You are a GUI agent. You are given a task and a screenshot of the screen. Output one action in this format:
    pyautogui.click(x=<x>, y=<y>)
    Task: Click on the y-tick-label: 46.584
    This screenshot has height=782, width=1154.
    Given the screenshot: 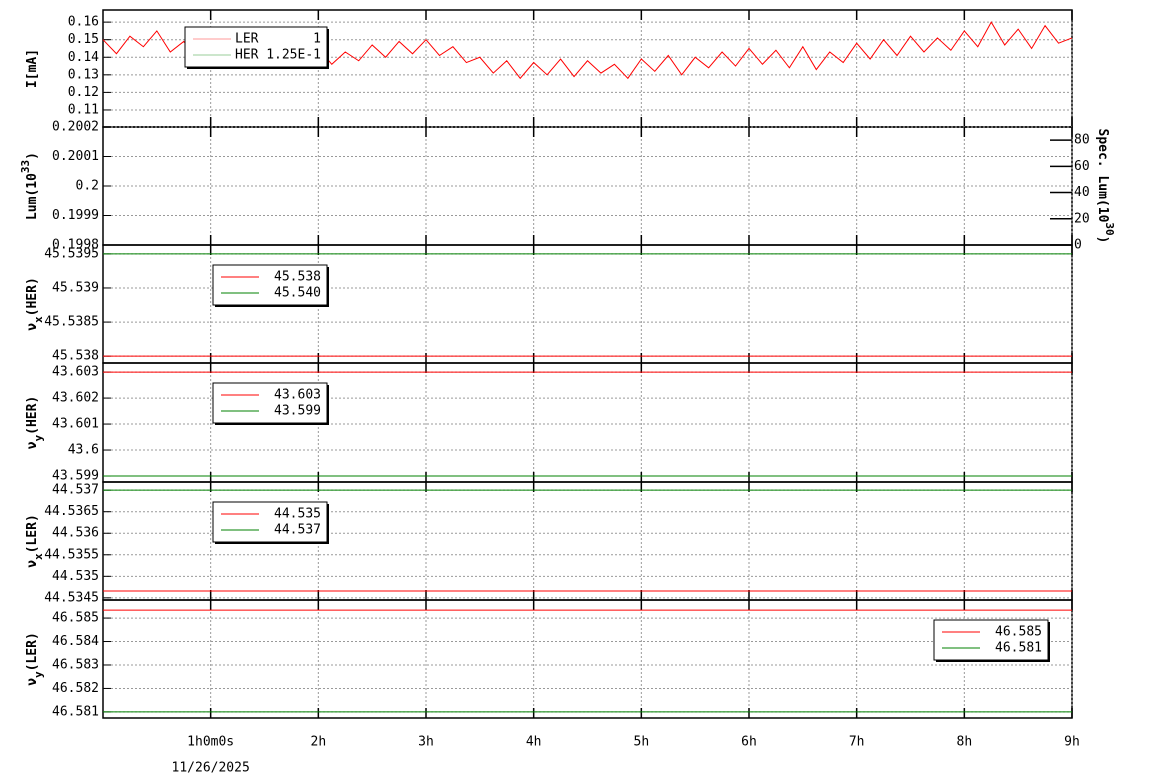 What is the action you would take?
    pyautogui.click(x=75, y=641)
    